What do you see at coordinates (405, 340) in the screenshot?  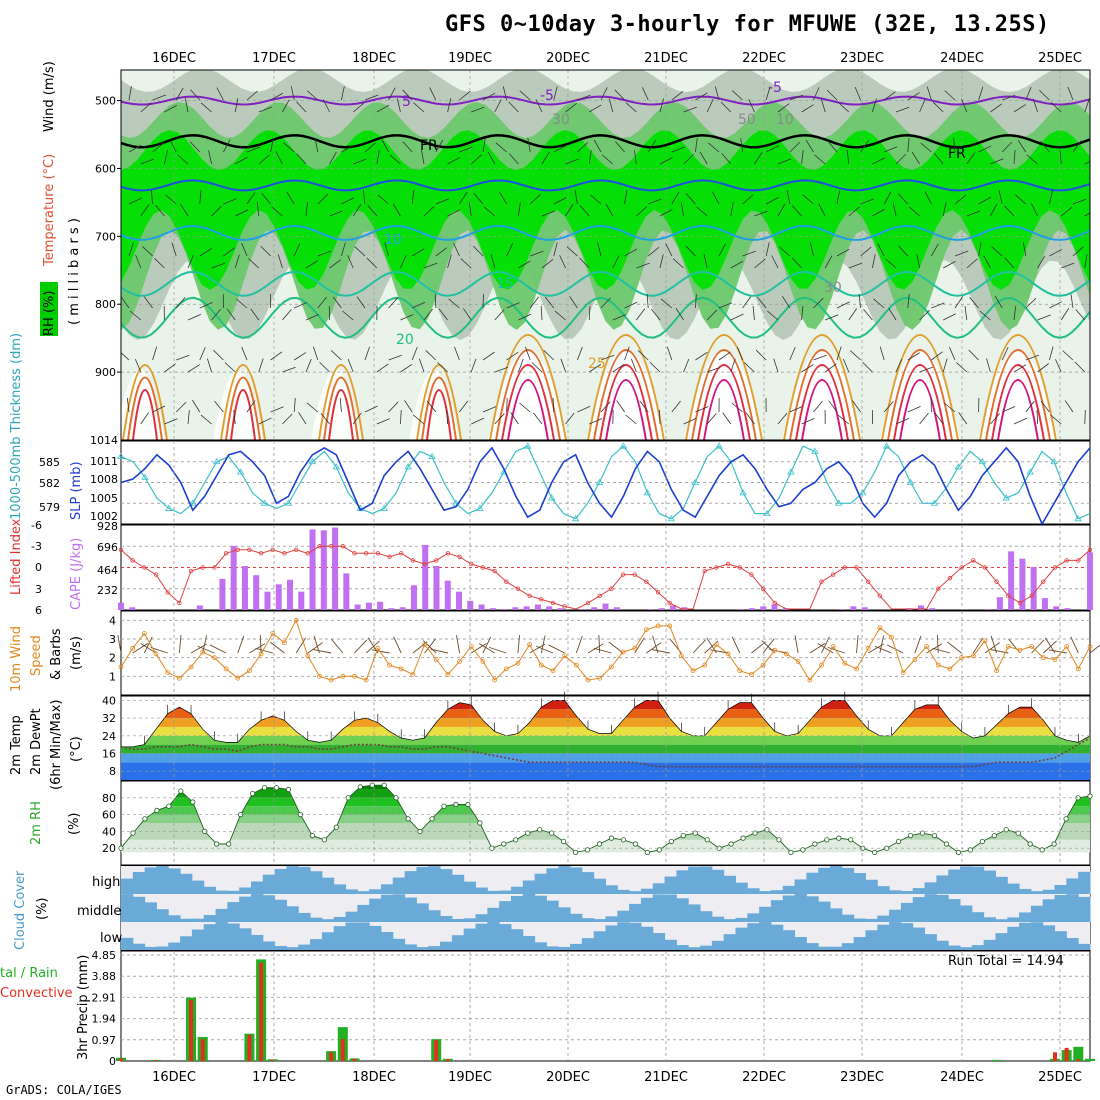 I see `contour-label: 20` at bounding box center [405, 340].